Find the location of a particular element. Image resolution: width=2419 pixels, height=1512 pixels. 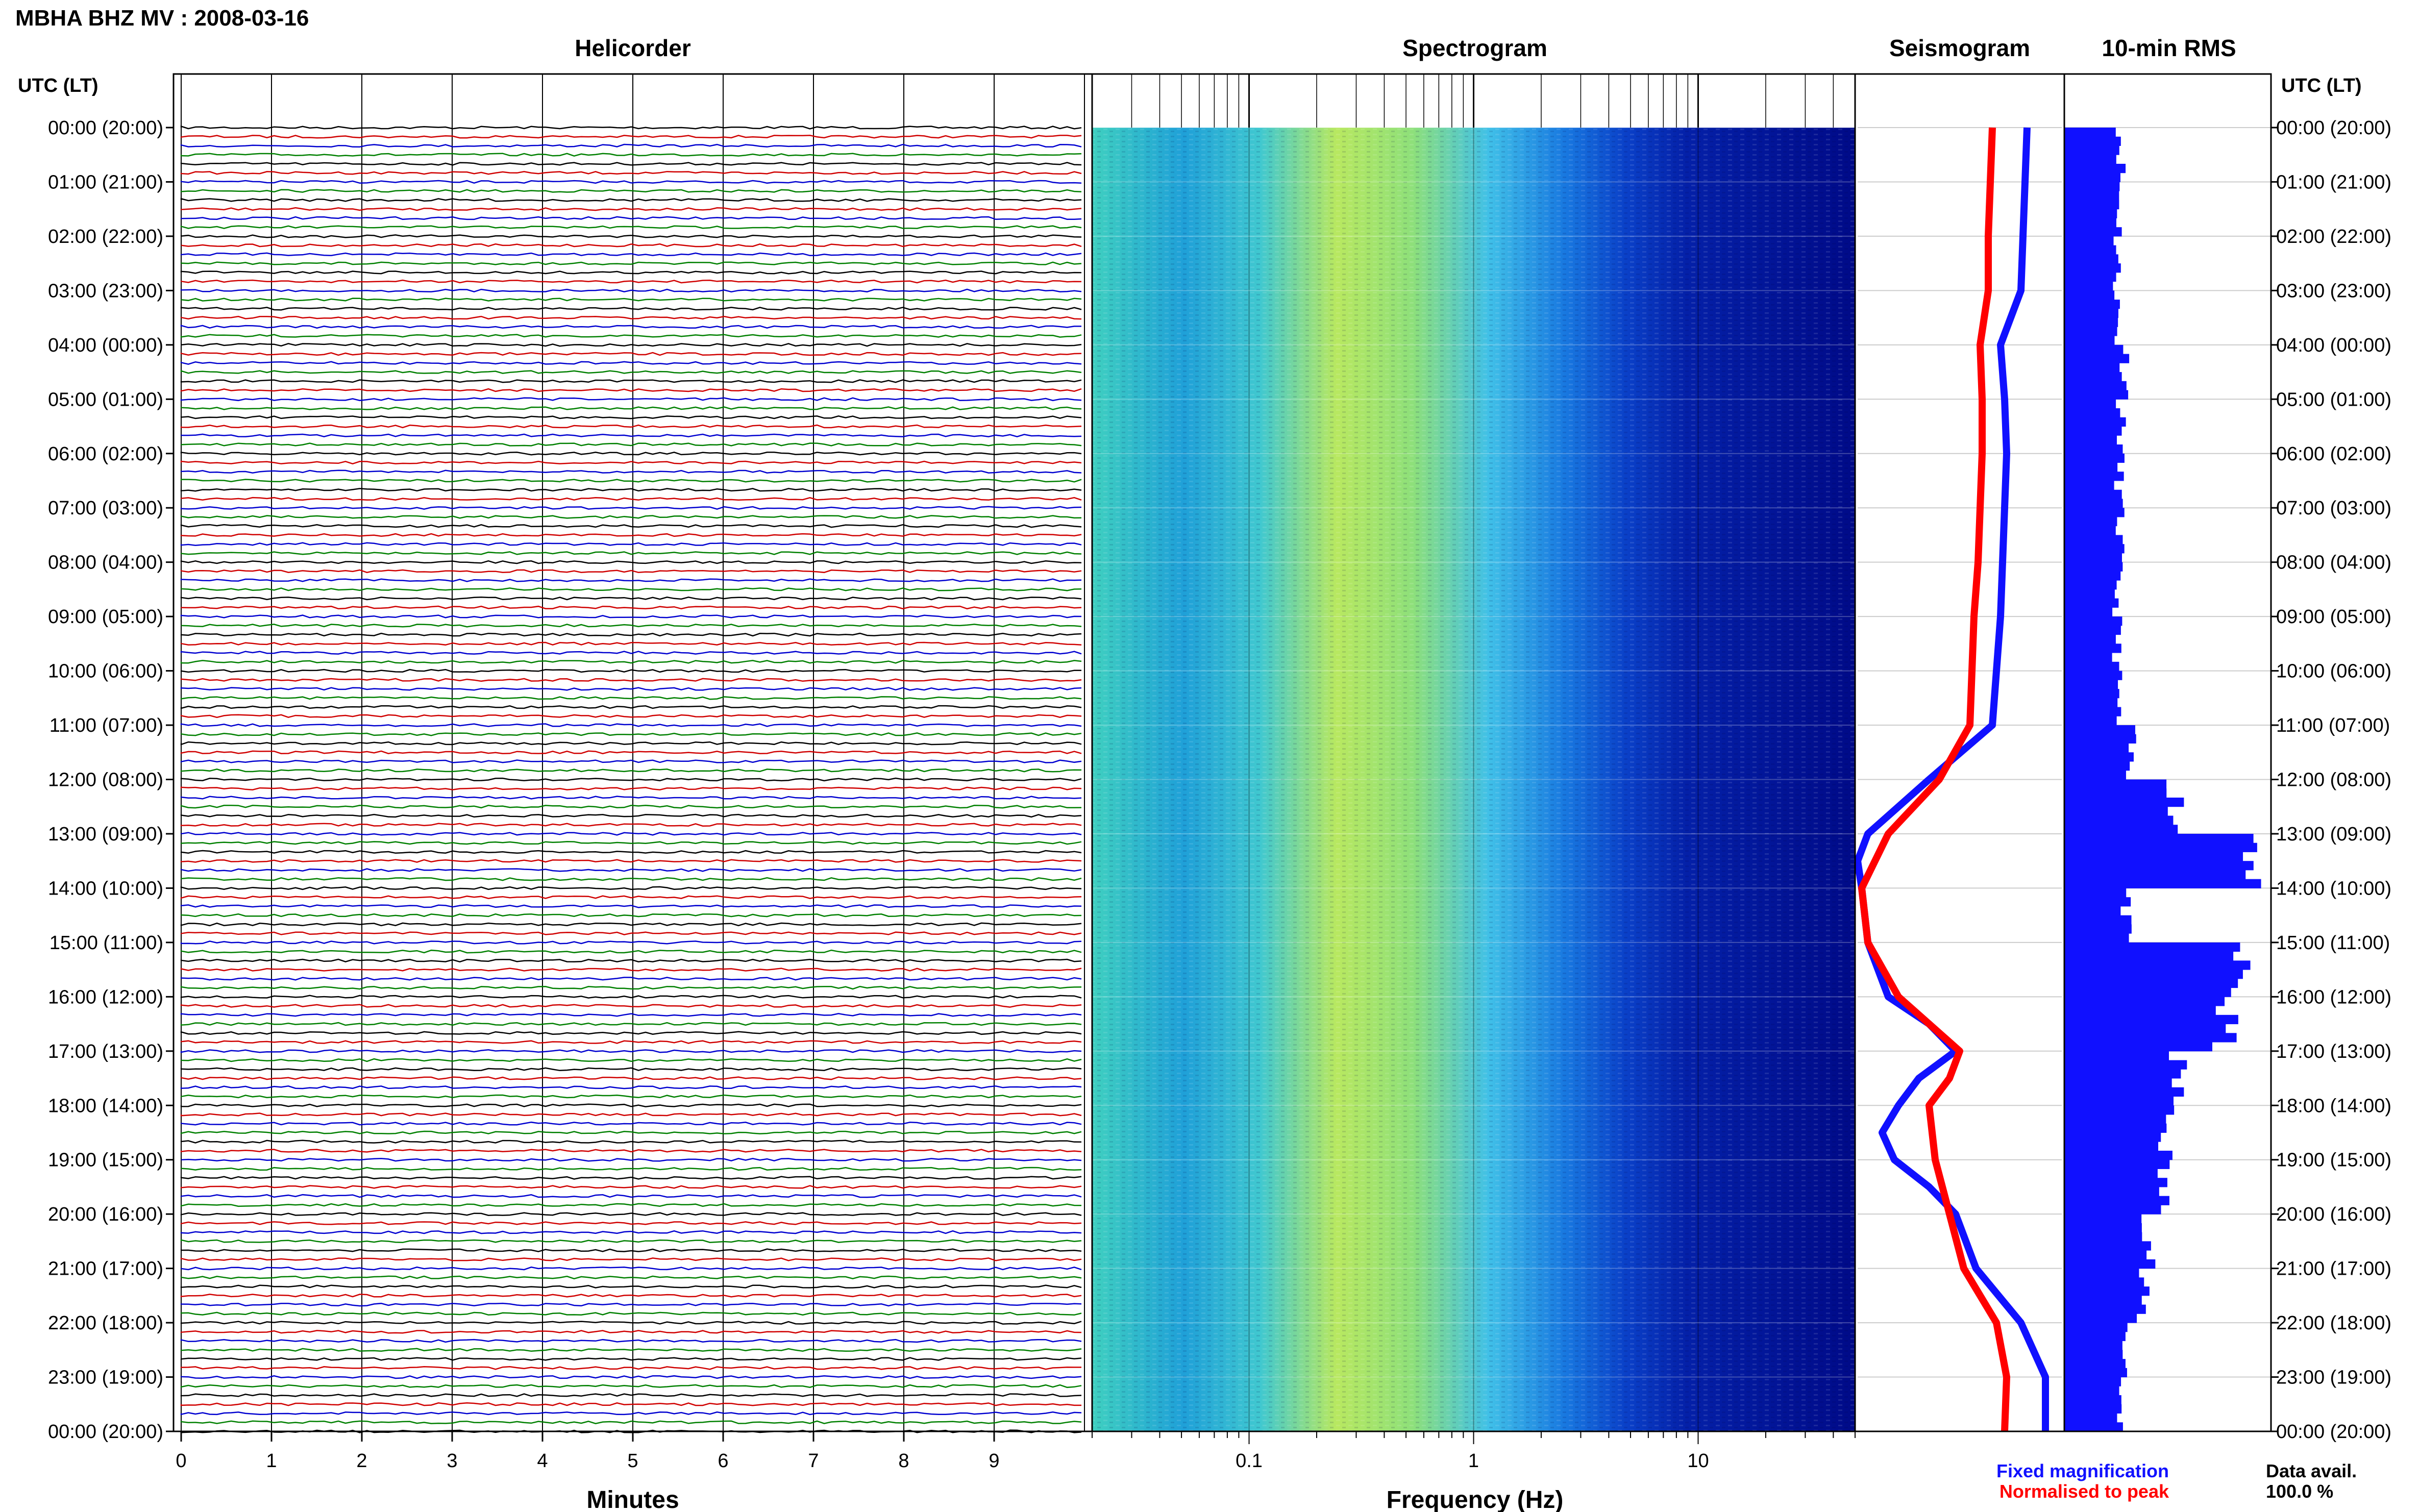

seismogram-series is located at coordinates (1934, 779).